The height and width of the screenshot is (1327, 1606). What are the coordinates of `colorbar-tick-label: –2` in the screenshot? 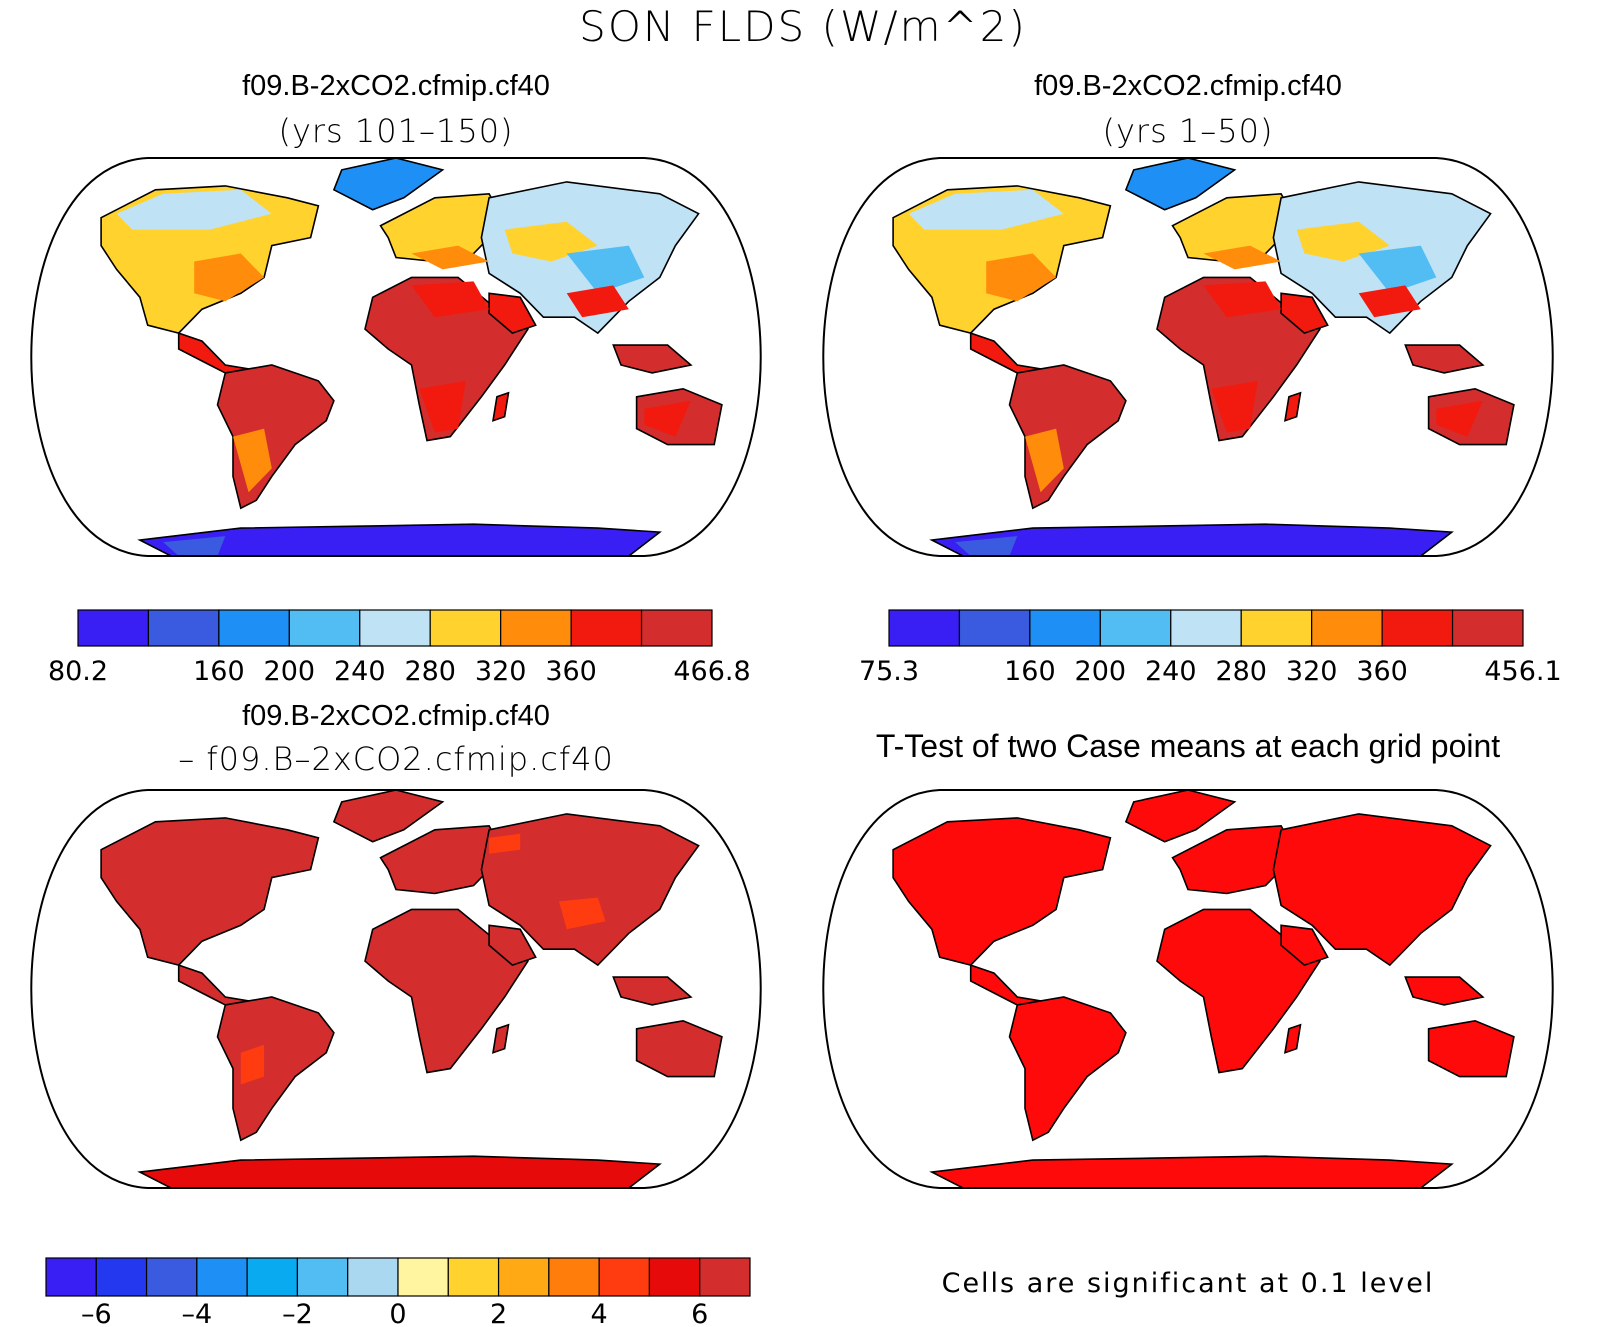 It's located at (297, 1313).